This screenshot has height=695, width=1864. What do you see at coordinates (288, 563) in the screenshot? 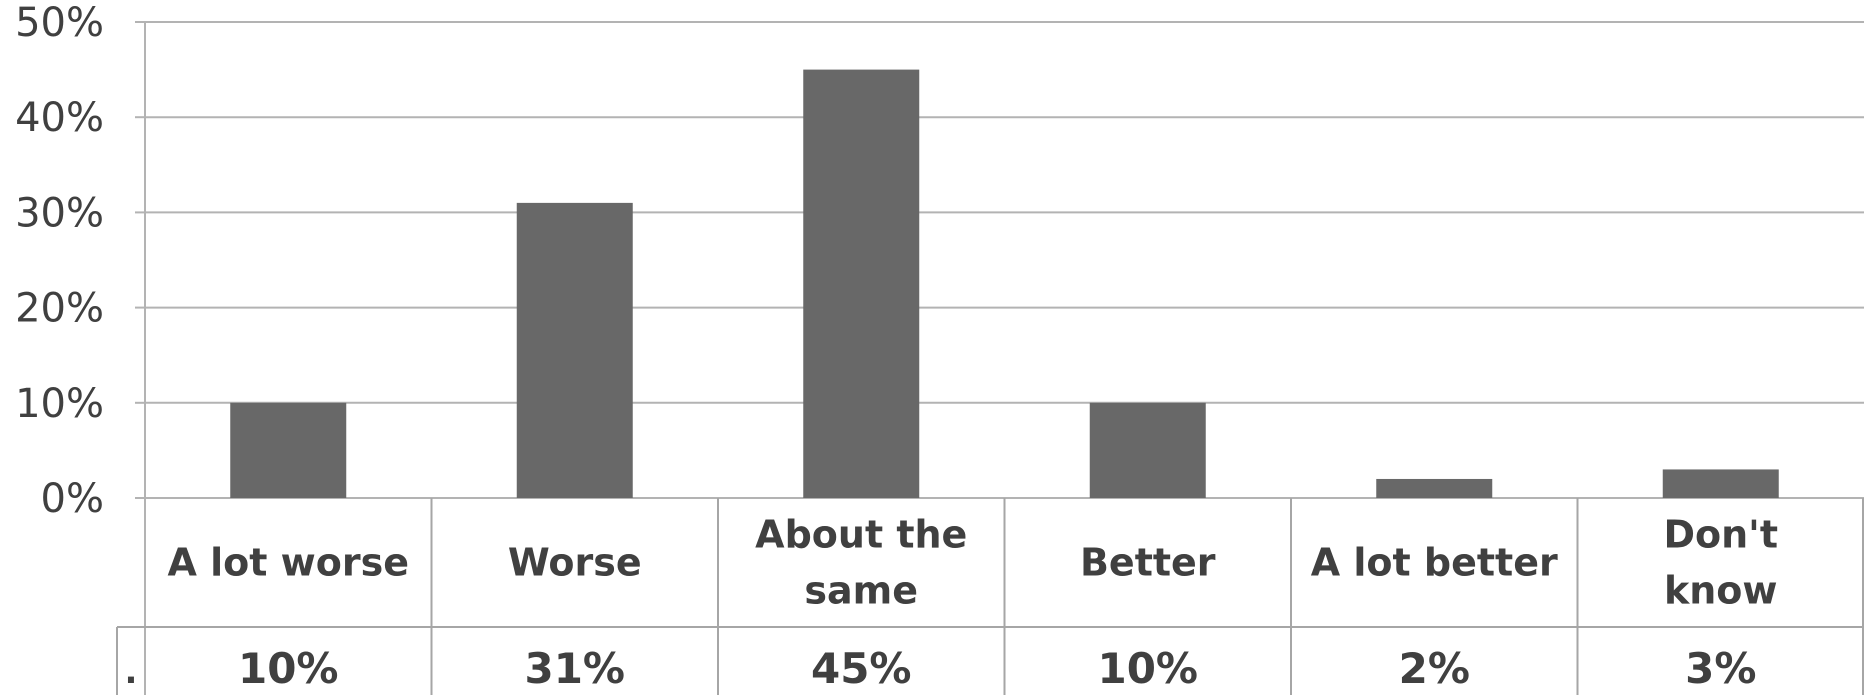
I see `category-label: A lot worse` at bounding box center [288, 563].